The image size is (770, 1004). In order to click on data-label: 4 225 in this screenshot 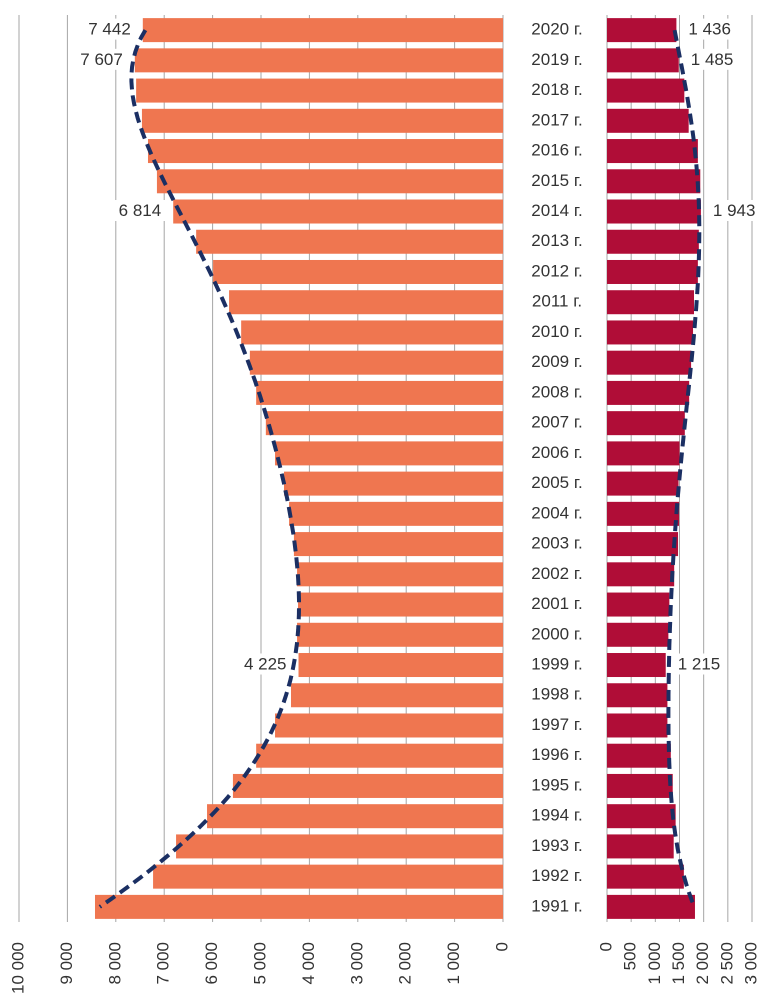, I will do `click(265, 664)`.